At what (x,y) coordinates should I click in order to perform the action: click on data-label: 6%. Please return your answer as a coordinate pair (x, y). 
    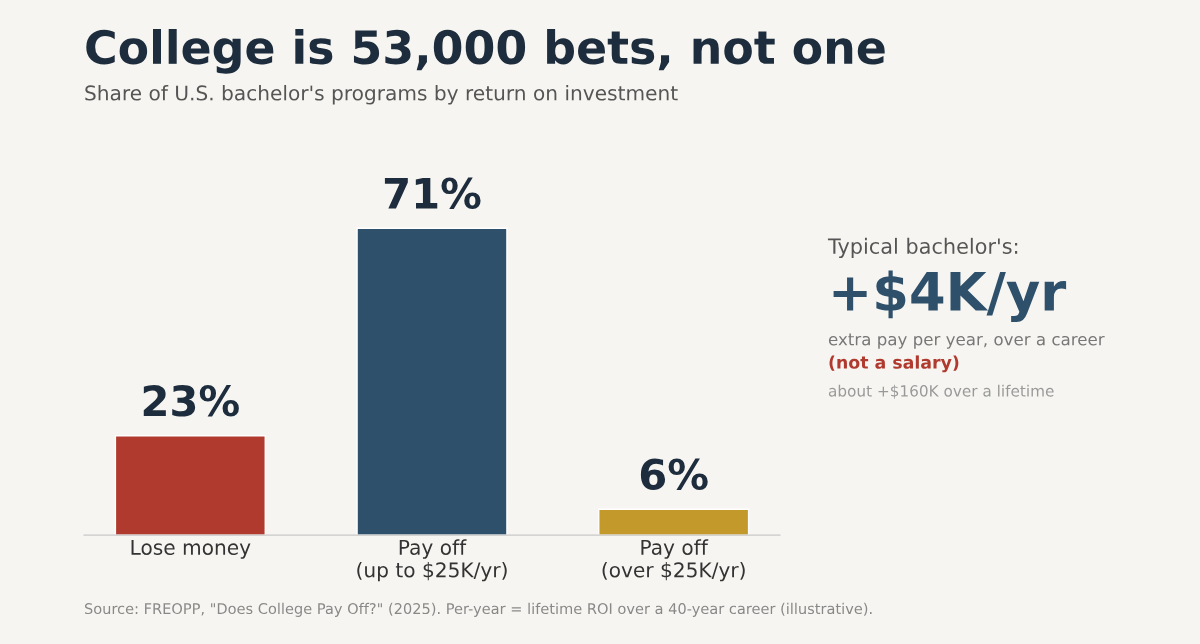
    Looking at the image, I should click on (674, 474).